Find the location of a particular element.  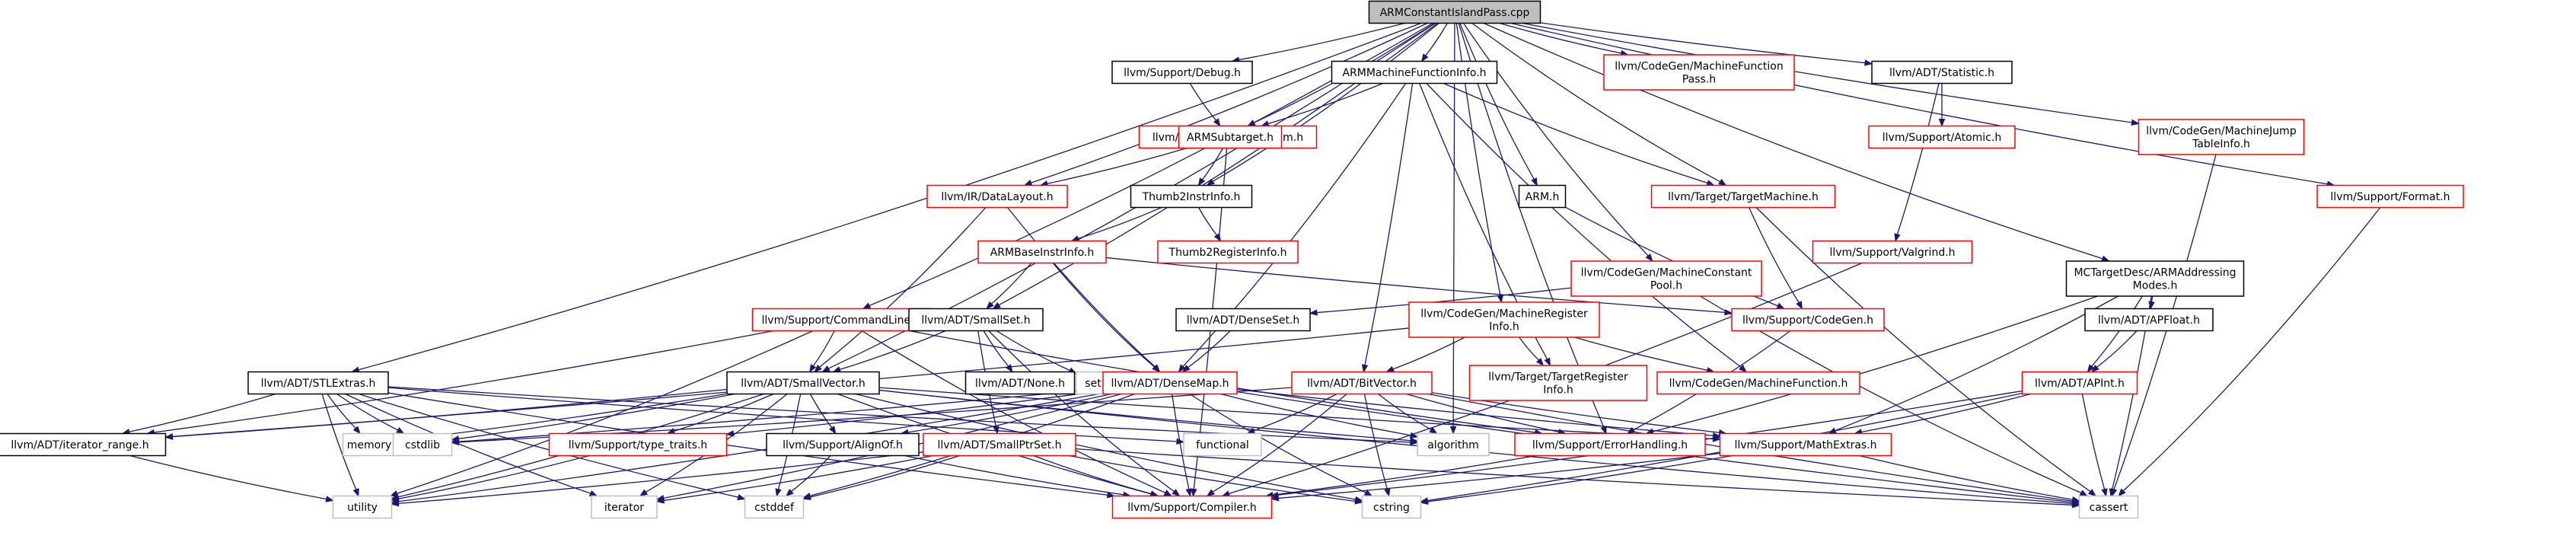

node-datalayout: llvm/IR/DataLayout.h is located at coordinates (997, 197).